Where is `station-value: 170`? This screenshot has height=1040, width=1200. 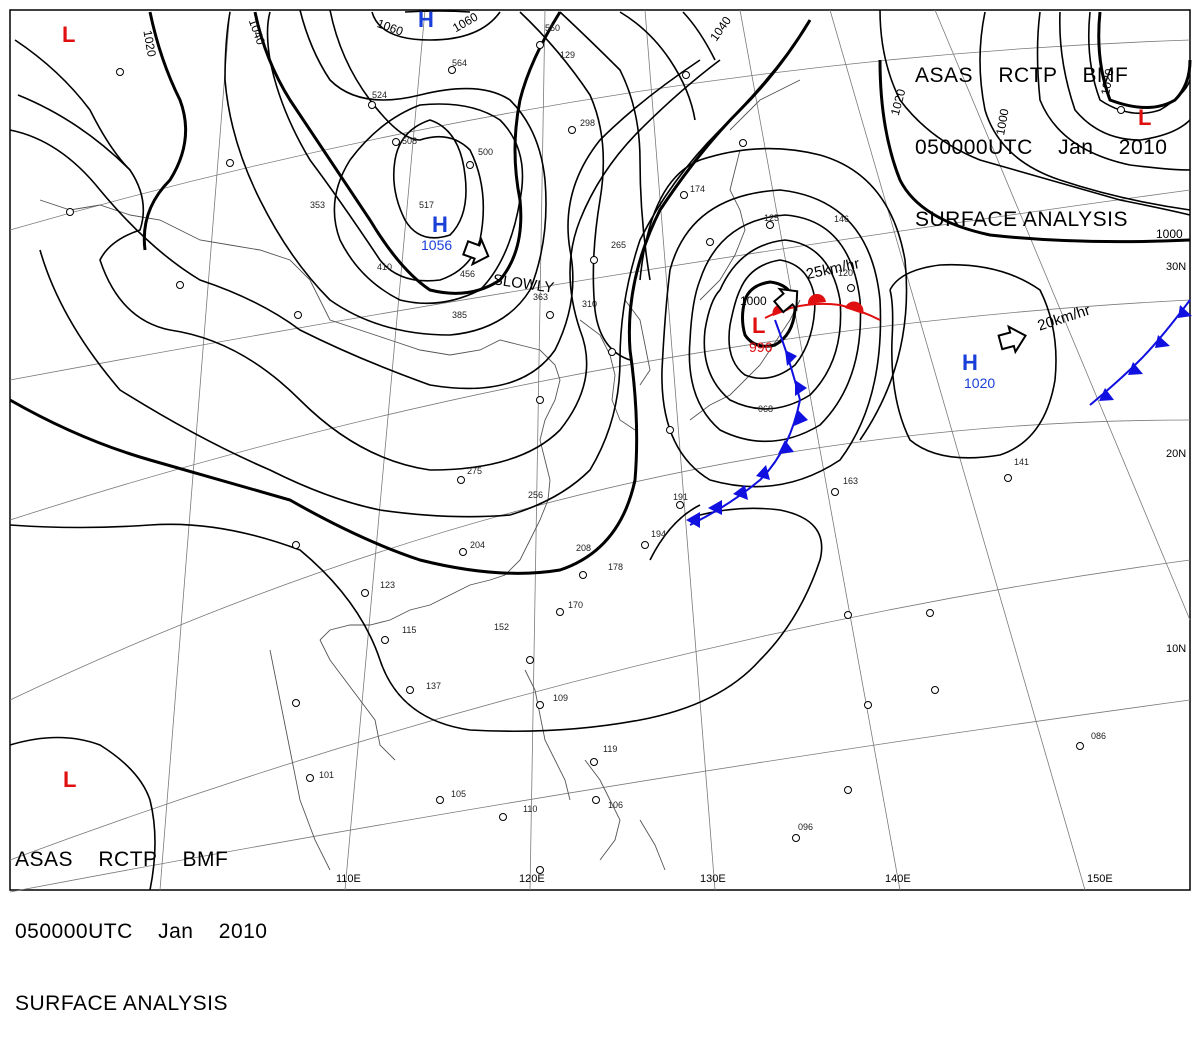
station-value: 170 is located at coordinates (575, 605).